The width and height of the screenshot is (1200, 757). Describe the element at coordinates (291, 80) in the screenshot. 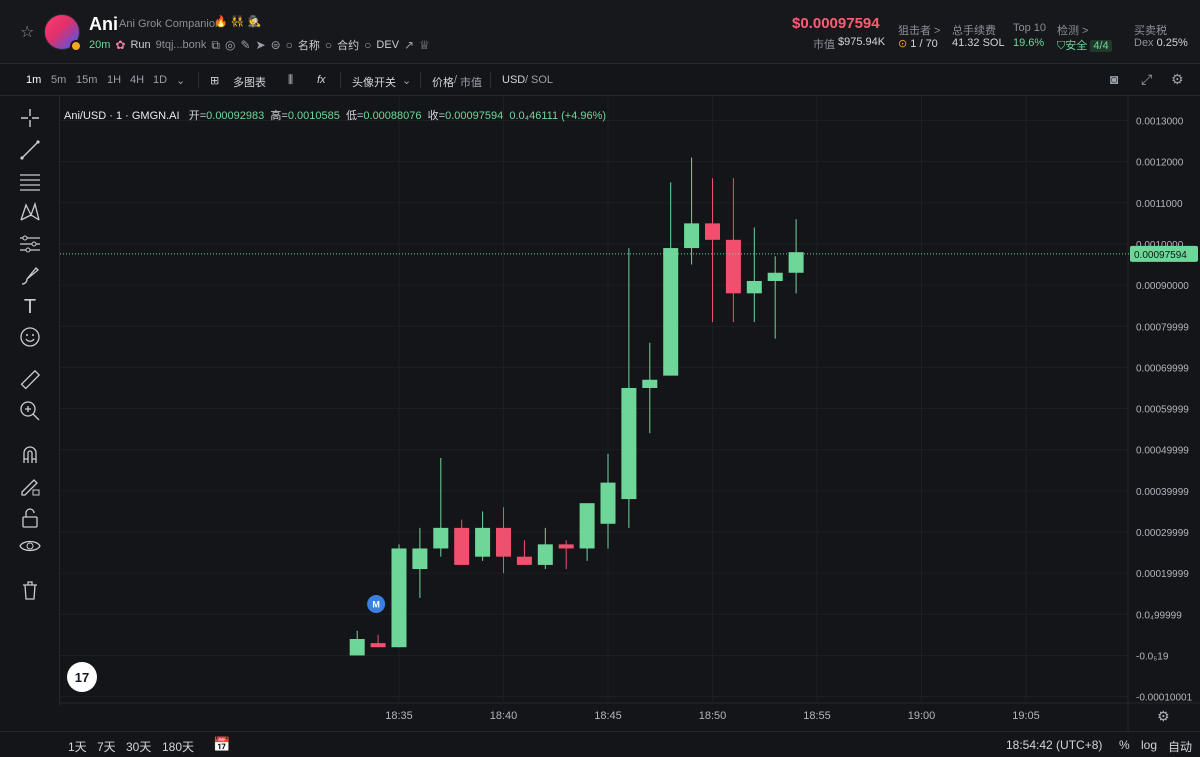

I see `candle-type-icon: ⫼` at that location.